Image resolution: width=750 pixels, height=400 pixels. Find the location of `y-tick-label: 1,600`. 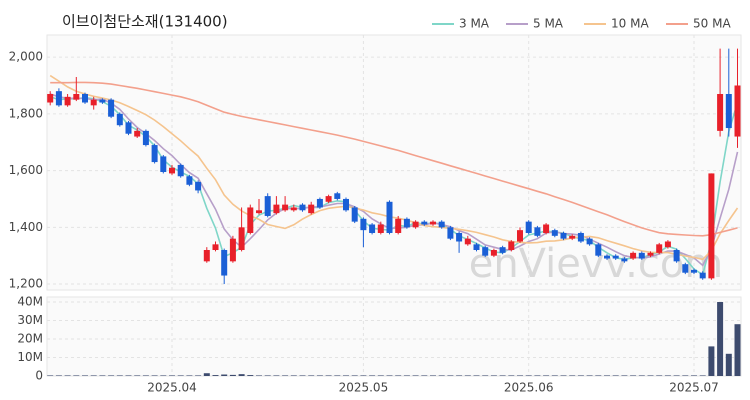

y-tick-label: 1,600 is located at coordinates (26, 170).